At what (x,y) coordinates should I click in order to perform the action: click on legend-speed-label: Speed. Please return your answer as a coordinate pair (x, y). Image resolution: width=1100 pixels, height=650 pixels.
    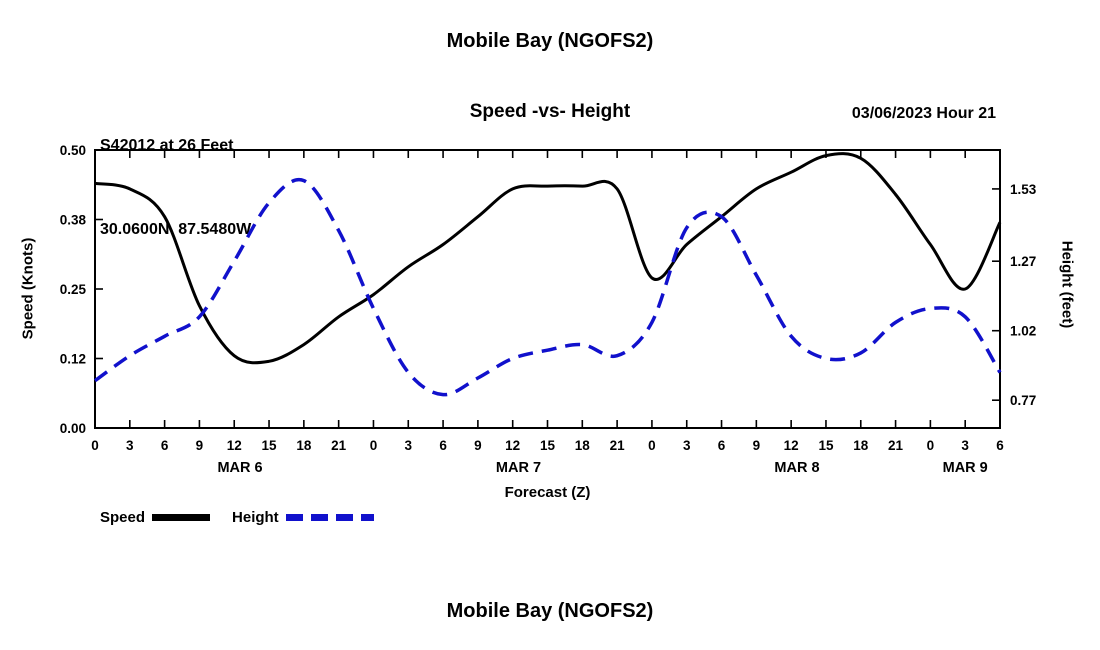
    Looking at the image, I should click on (123, 517).